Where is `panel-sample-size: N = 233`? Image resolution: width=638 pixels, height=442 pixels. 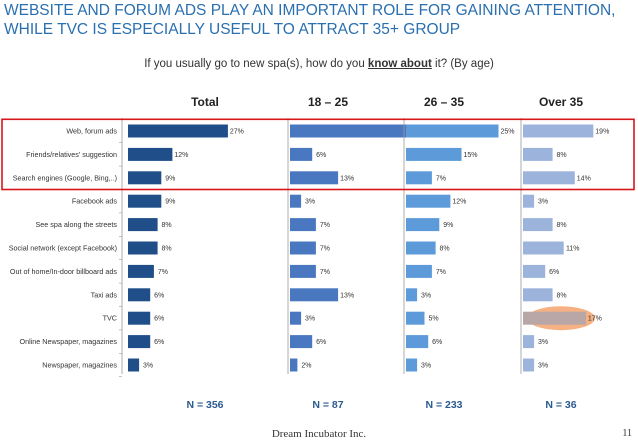 panel-sample-size: N = 233 is located at coordinates (443, 405).